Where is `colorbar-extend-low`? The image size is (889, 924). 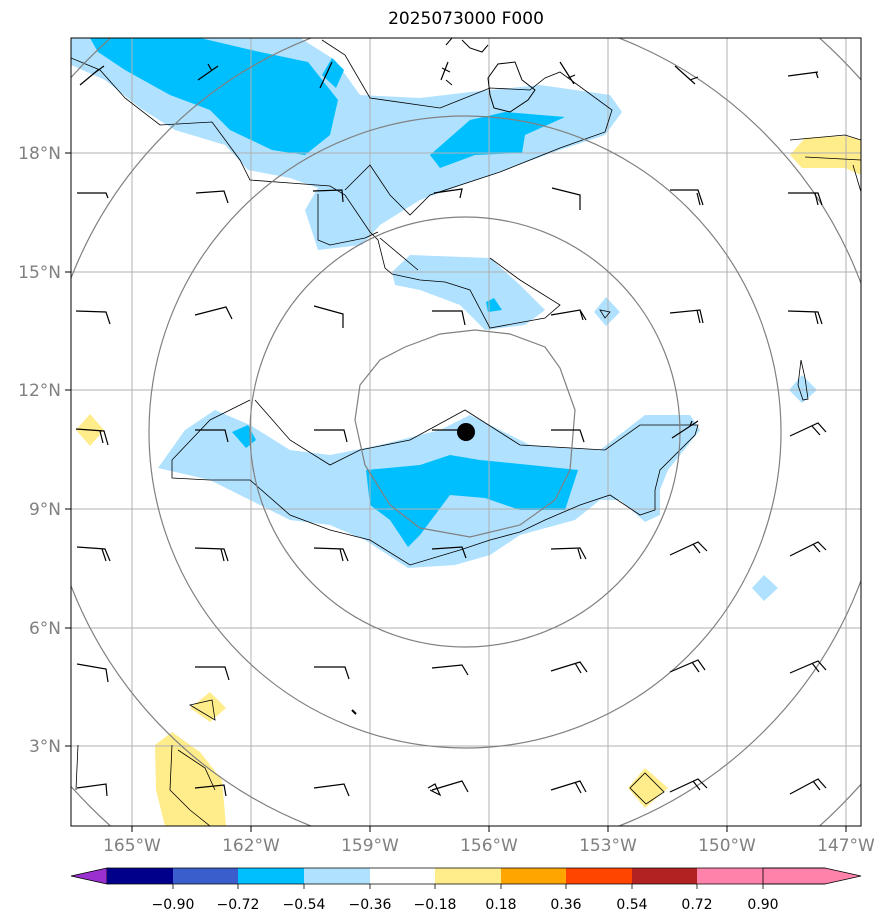
colorbar-extend-low is located at coordinates (89, 876).